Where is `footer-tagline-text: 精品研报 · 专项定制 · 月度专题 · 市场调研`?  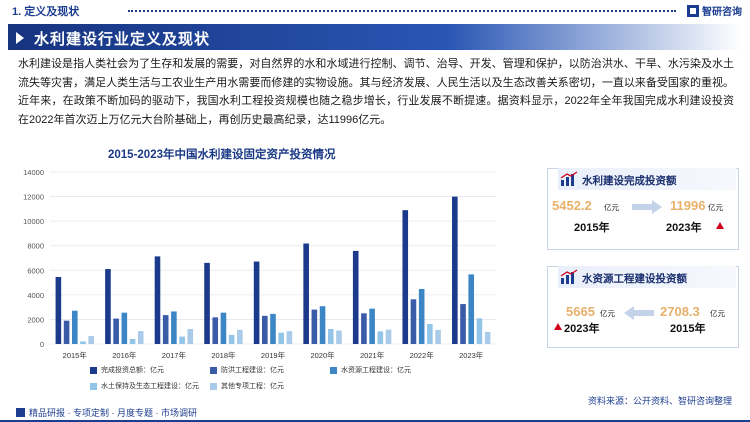
footer-tagline-text: 精品研报 · 专项定制 · 月度专题 · 市场调研 is located at coordinates (113, 413).